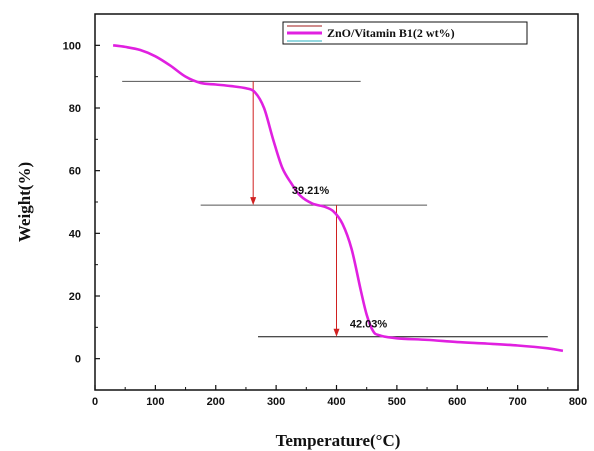 This screenshot has height=451, width=594. What do you see at coordinates (72, 46) in the screenshot?
I see `y-tick-label: 100` at bounding box center [72, 46].